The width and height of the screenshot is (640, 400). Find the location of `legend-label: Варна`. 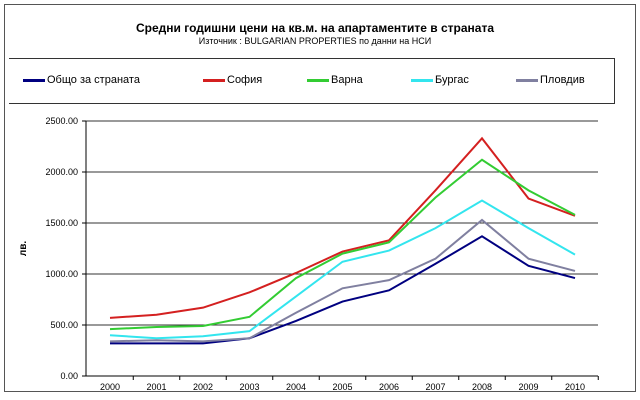

legend-label: Варна is located at coordinates (347, 80).